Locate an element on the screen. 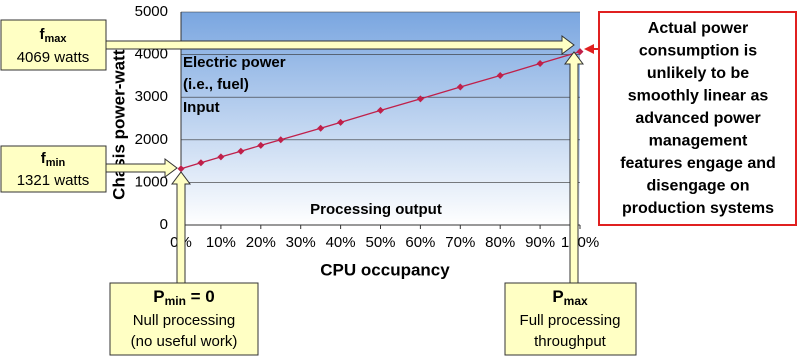 The width and height of the screenshot is (800, 364). pmin-box is located at coordinates (184, 319).